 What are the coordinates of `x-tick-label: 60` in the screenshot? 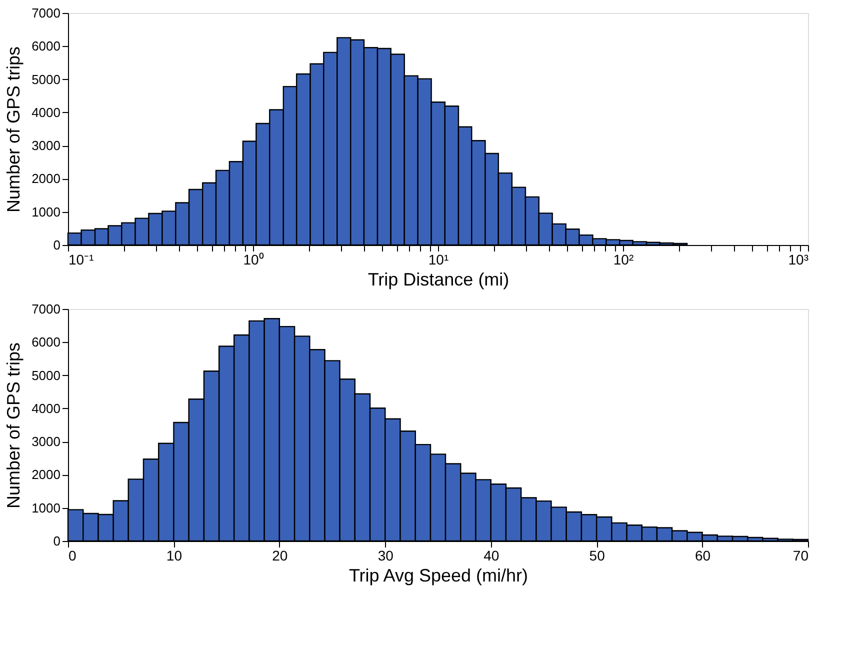 It's located at (702, 556).